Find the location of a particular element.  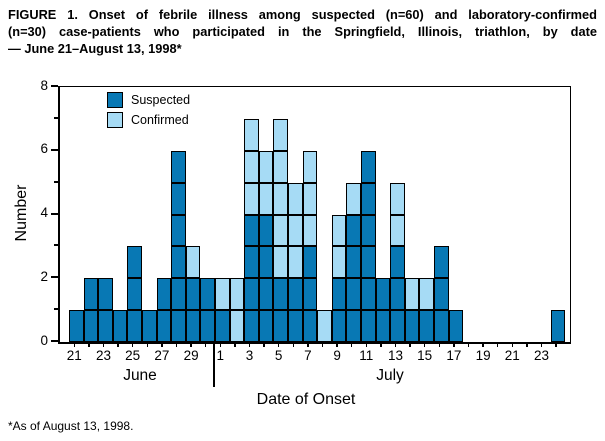

x-tick-label: 7 is located at coordinates (308, 355).